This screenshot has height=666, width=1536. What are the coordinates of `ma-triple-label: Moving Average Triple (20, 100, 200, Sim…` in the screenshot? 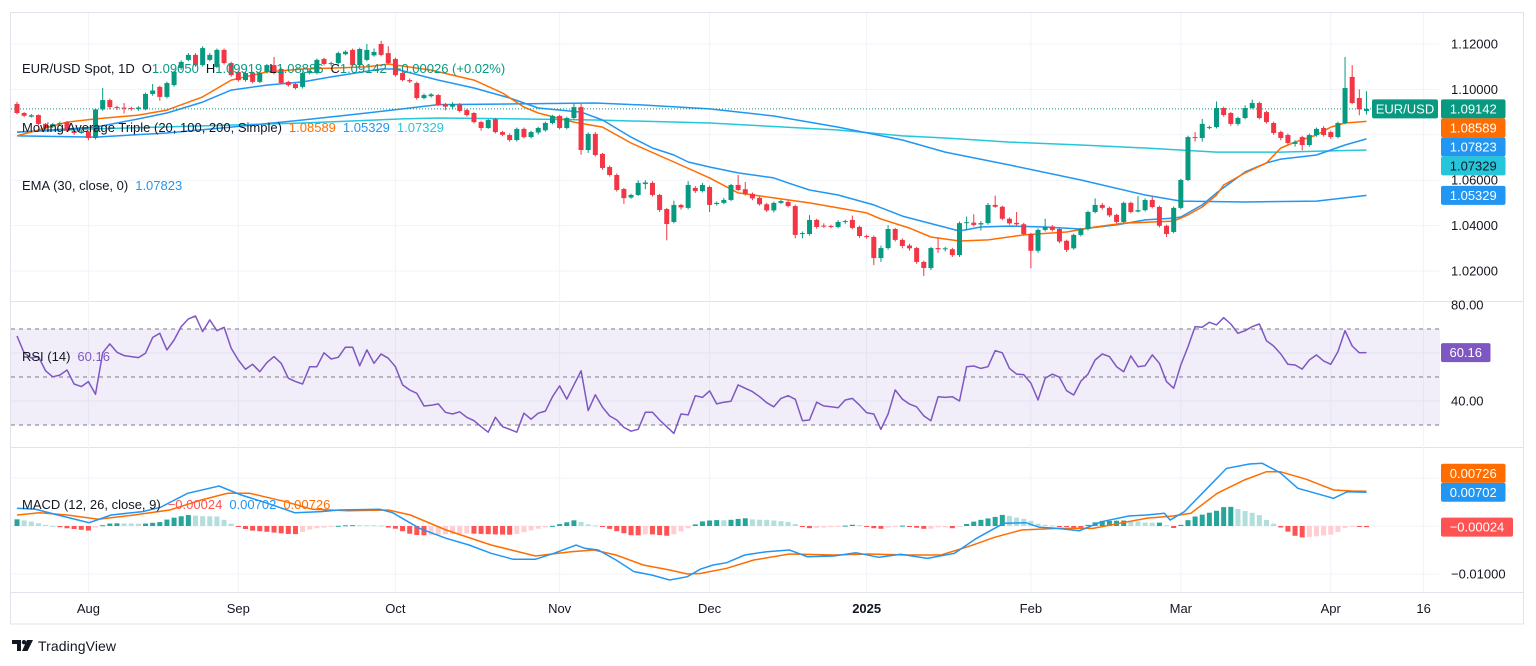 It's located at (152, 127).